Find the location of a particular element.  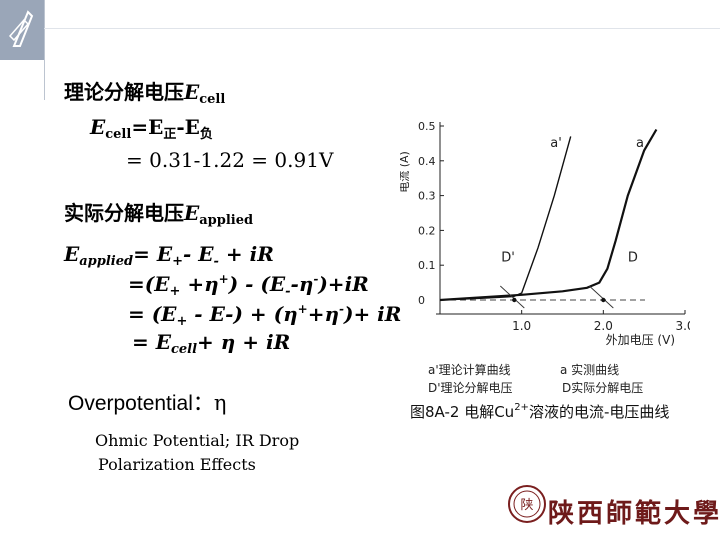

x-tick-label: 2.0 is located at coordinates (603, 326).